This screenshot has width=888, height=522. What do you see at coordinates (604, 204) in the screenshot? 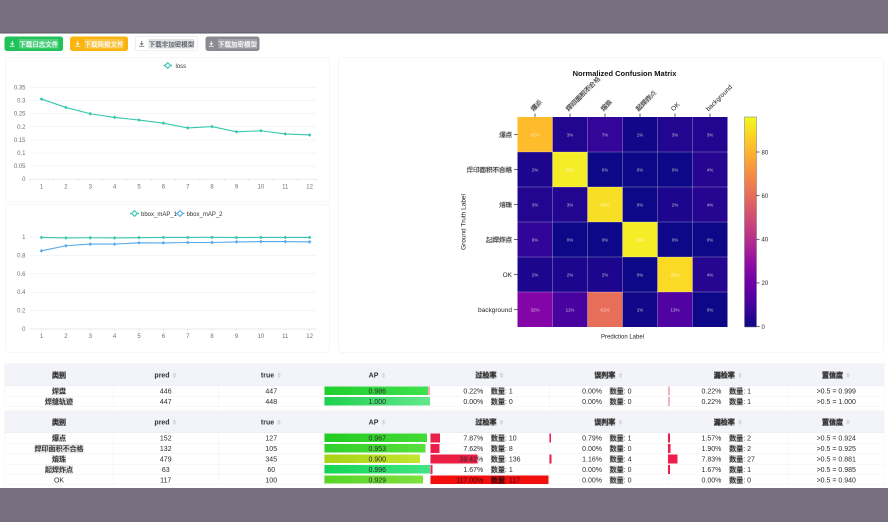
I see `svg-text: 90%` at bounding box center [604, 204].